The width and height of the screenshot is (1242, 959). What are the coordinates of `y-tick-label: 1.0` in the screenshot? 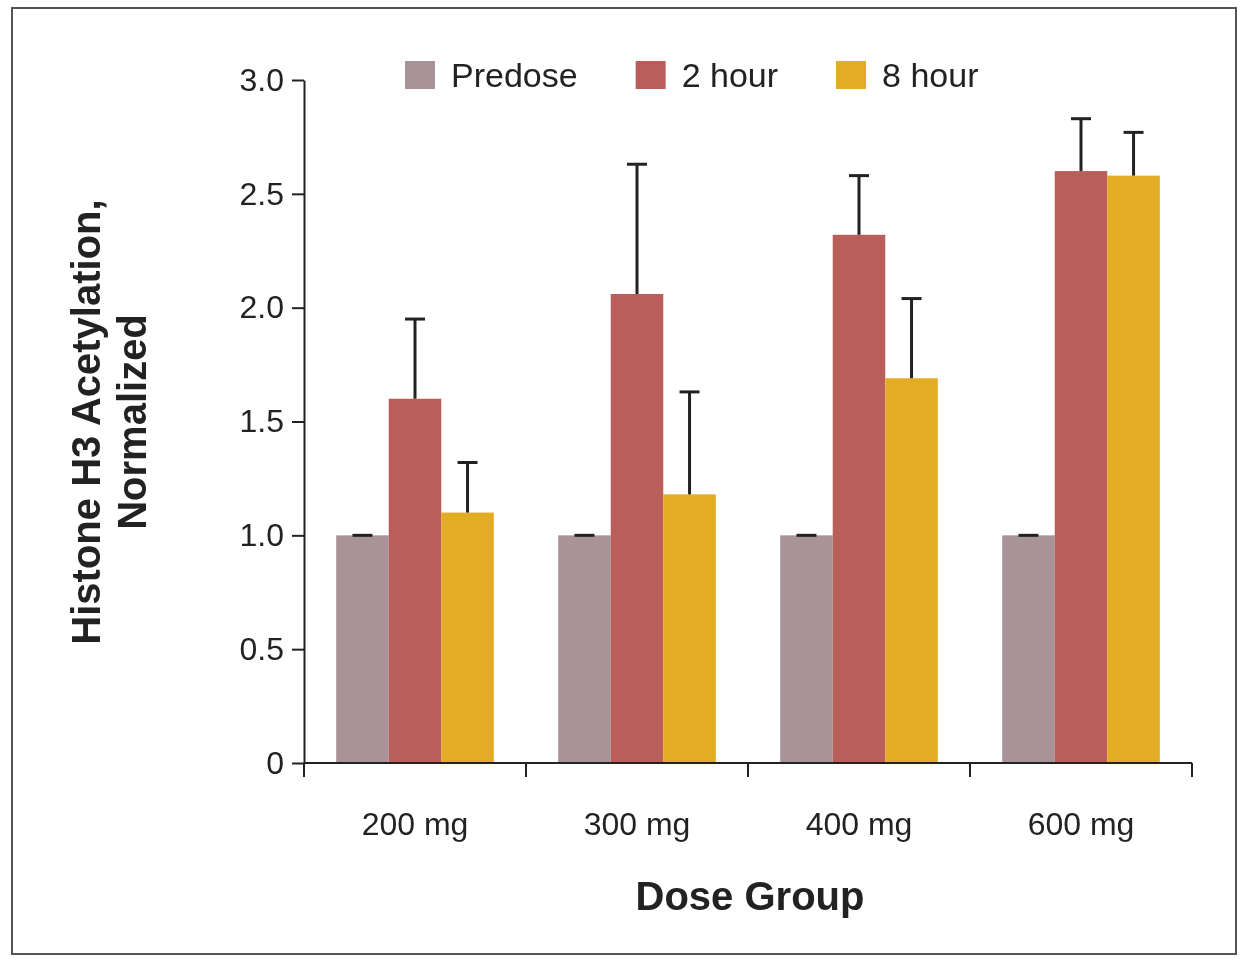 It's located at (261, 535).